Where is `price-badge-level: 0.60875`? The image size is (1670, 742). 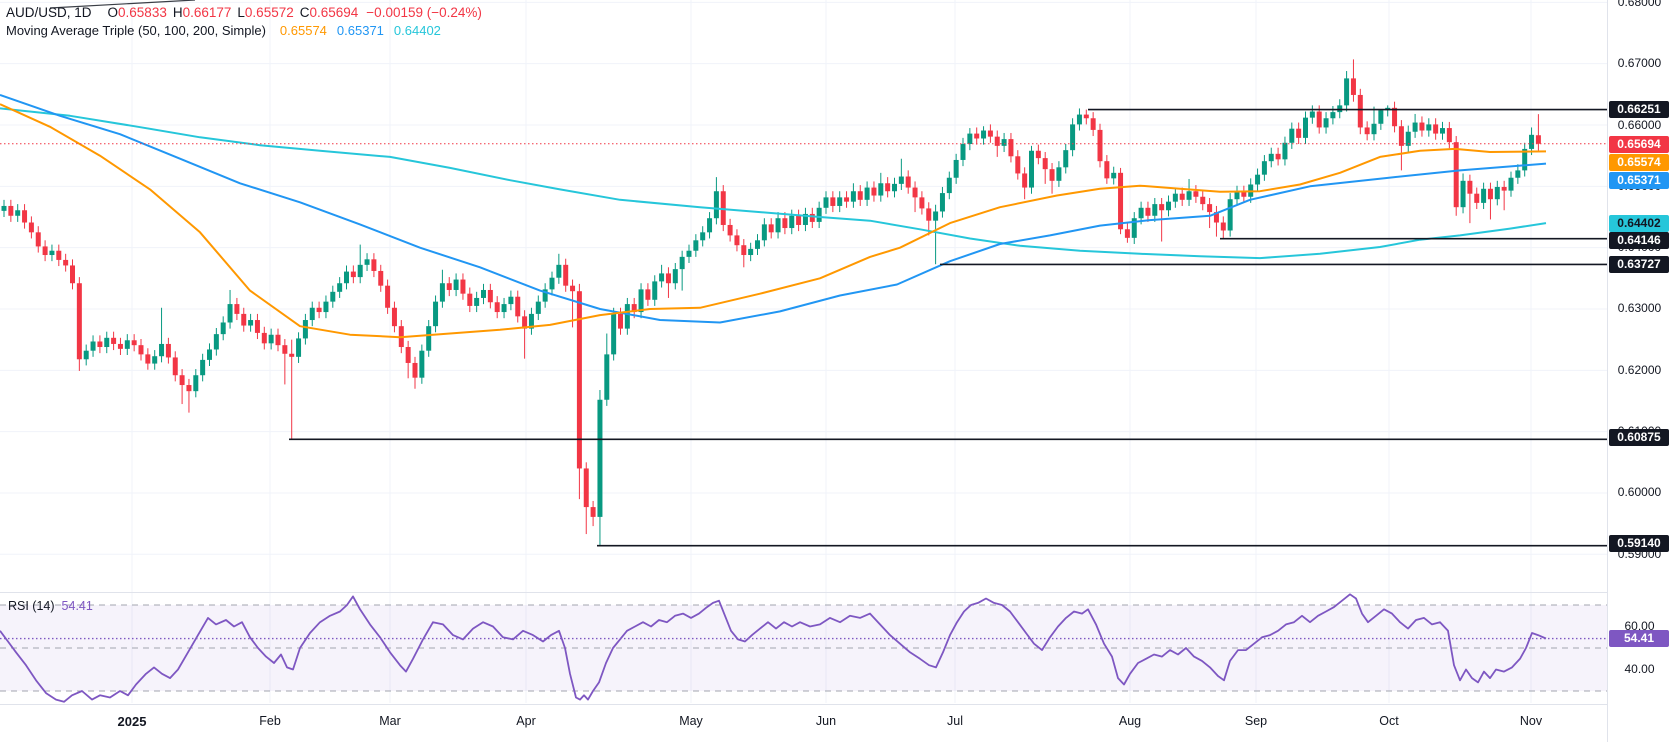 price-badge-level: 0.60875 is located at coordinates (1639, 437).